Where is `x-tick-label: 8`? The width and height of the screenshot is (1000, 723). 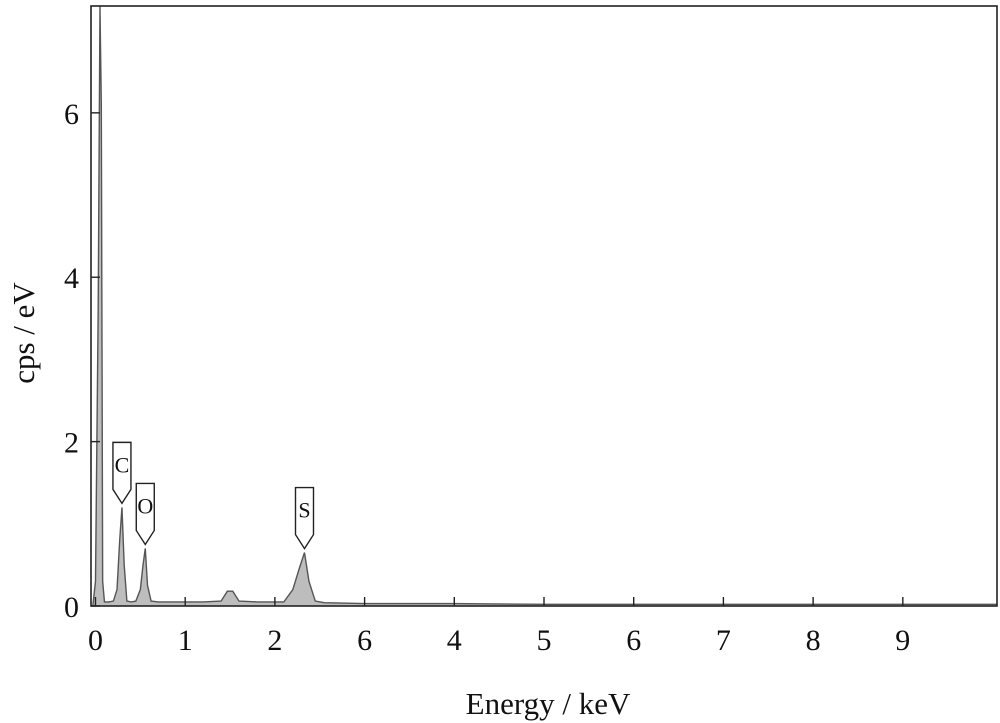 x-tick-label: 8 is located at coordinates (813, 640).